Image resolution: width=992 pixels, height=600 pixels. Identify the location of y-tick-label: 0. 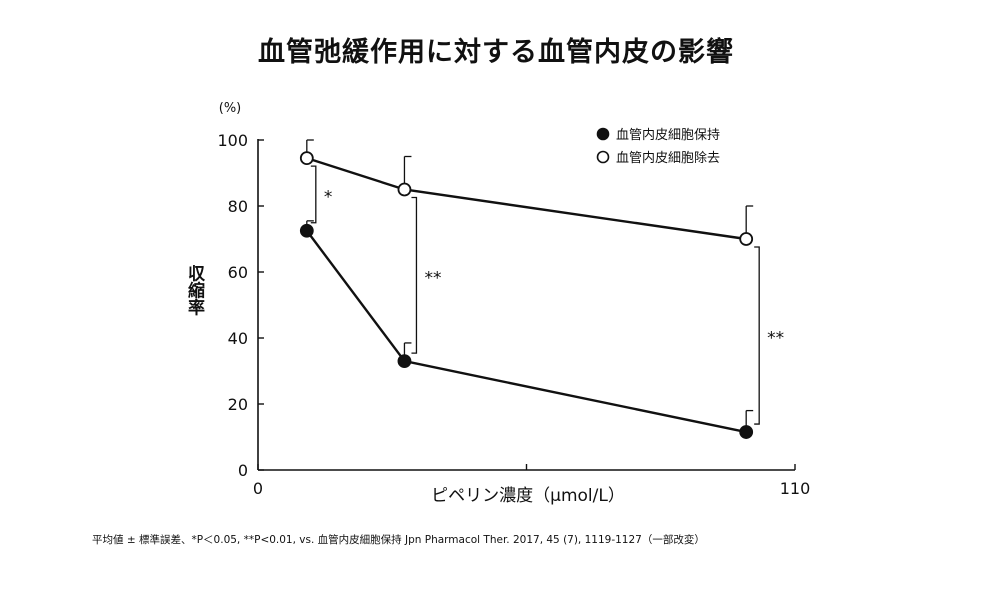
(243, 470).